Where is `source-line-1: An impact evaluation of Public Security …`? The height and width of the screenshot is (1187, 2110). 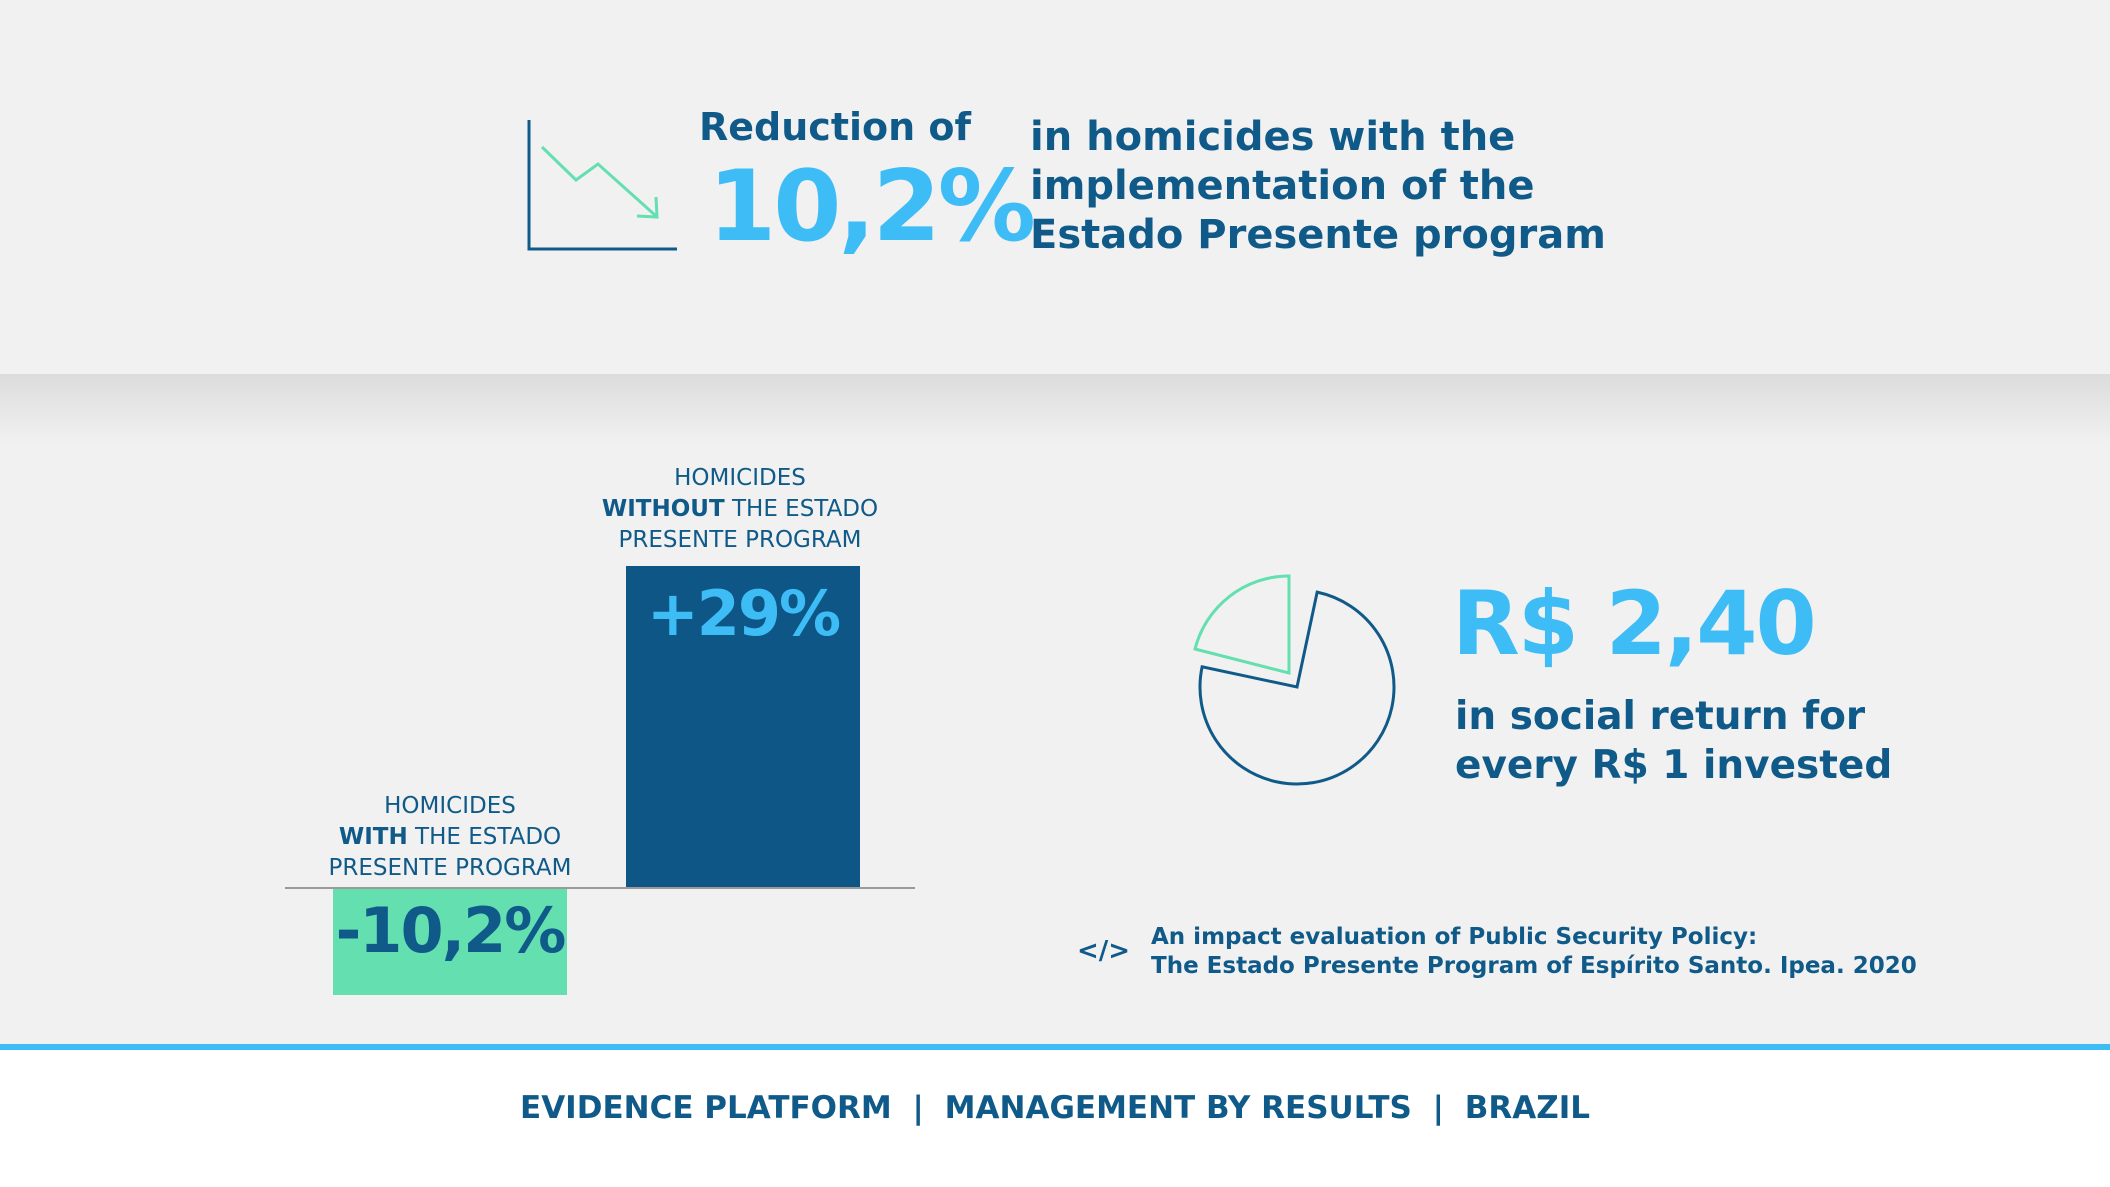 source-line-1: An impact evaluation of Public Security … is located at coordinates (1454, 937).